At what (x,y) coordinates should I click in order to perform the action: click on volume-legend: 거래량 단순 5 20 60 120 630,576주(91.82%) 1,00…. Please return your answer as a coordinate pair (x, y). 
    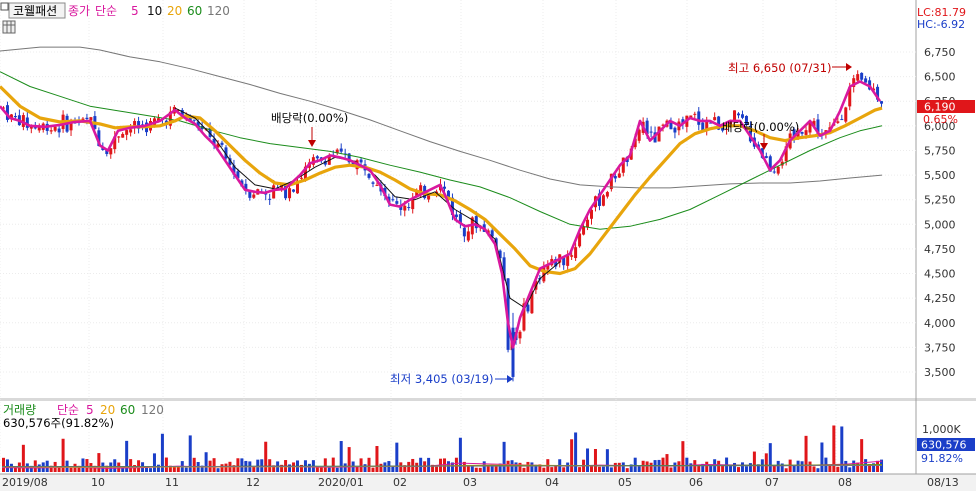
    Looking at the image, I should click on (489, 434).